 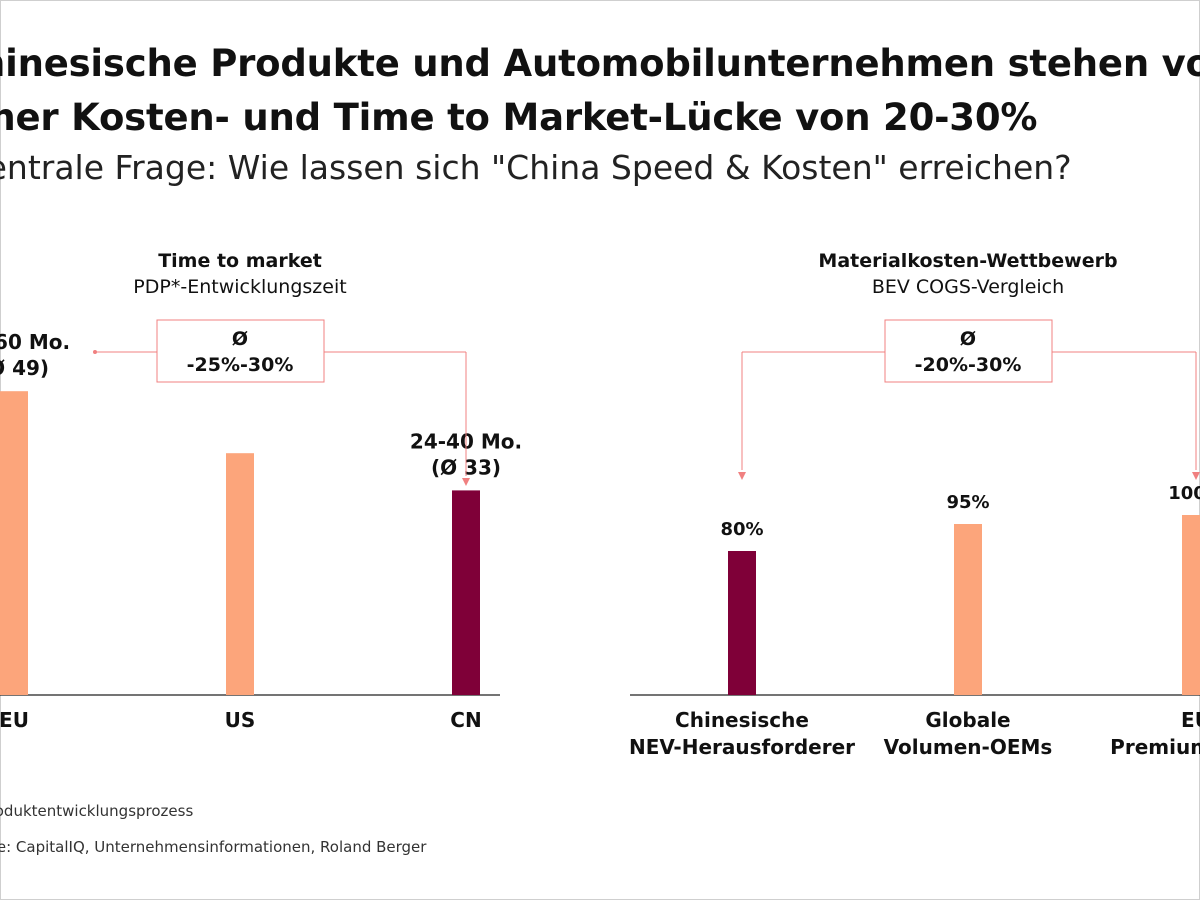 What do you see at coordinates (24, 368) in the screenshot?
I see `chart-1-average-label: (Ø 49)` at bounding box center [24, 368].